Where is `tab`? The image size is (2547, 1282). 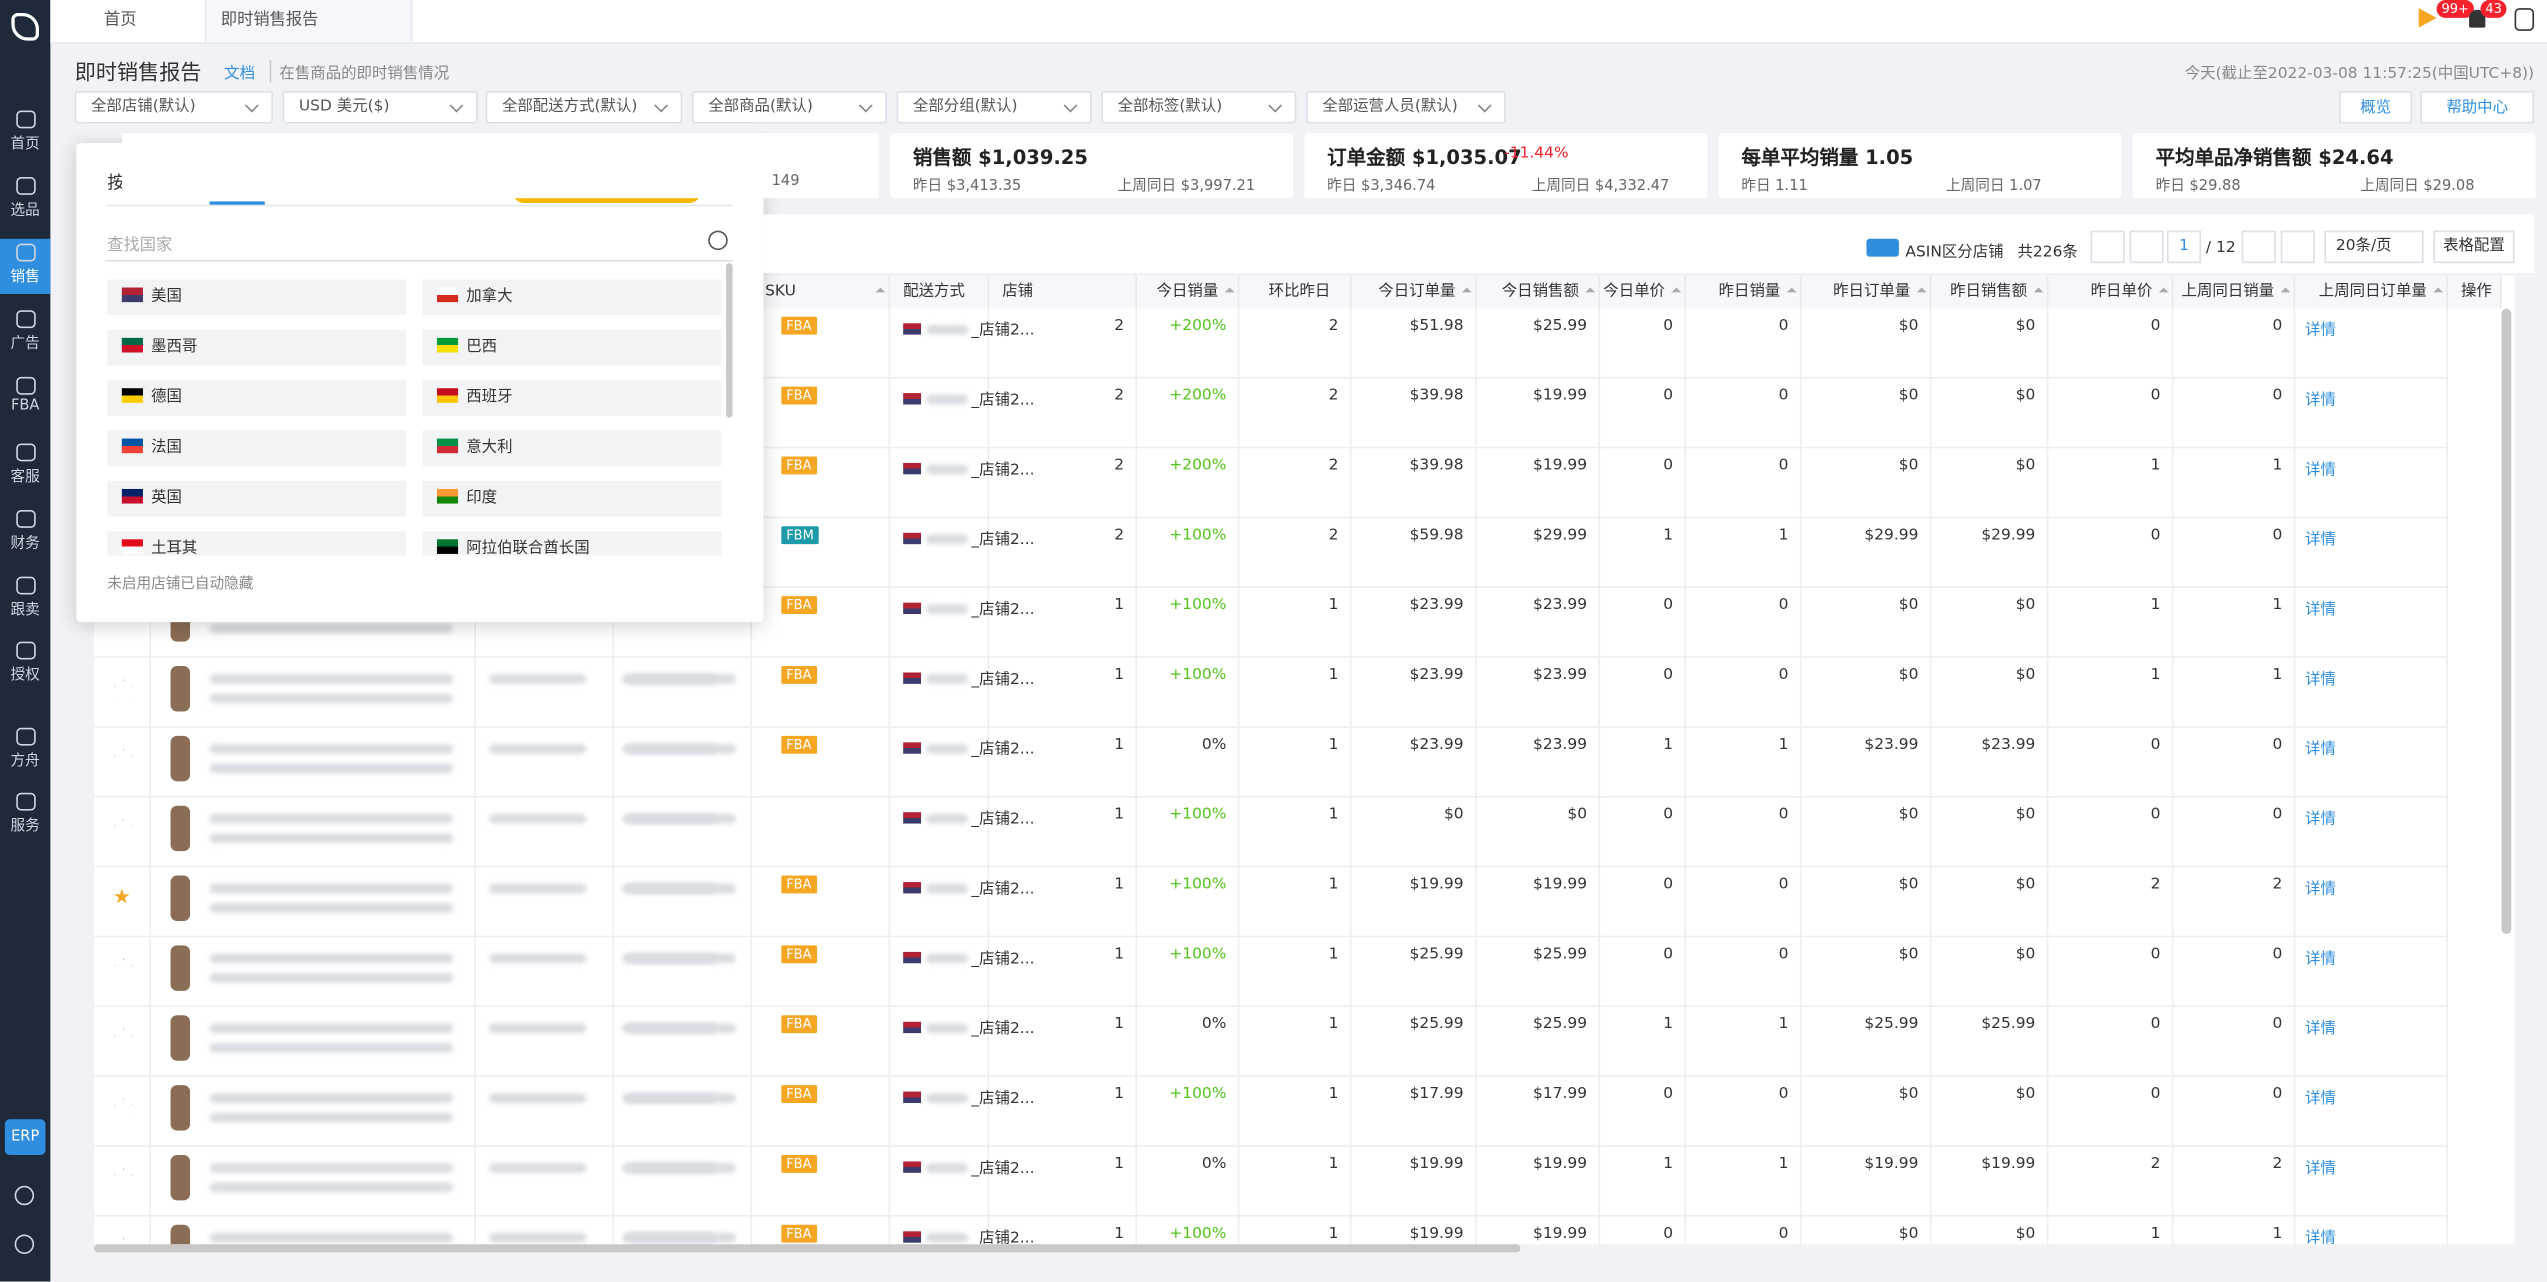 tab is located at coordinates (128, 21).